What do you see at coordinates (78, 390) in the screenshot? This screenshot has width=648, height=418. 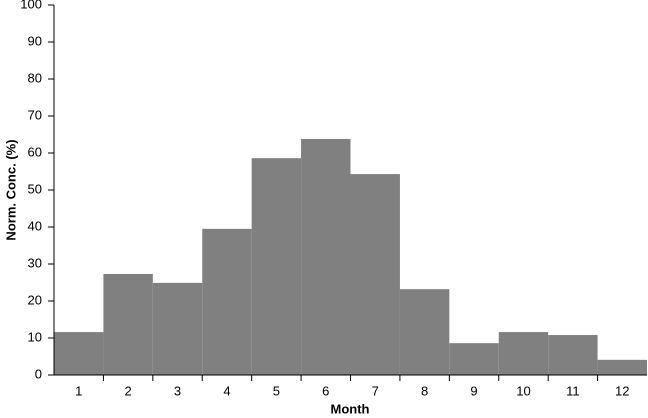 I see `x-tick-label: 1` at bounding box center [78, 390].